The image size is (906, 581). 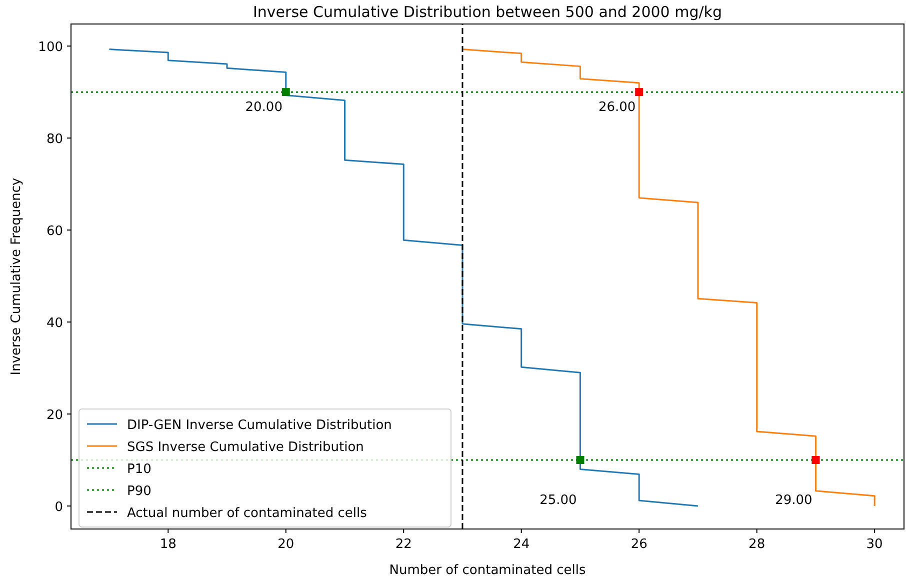 I want to click on x-tick-label: 28, so click(x=757, y=544).